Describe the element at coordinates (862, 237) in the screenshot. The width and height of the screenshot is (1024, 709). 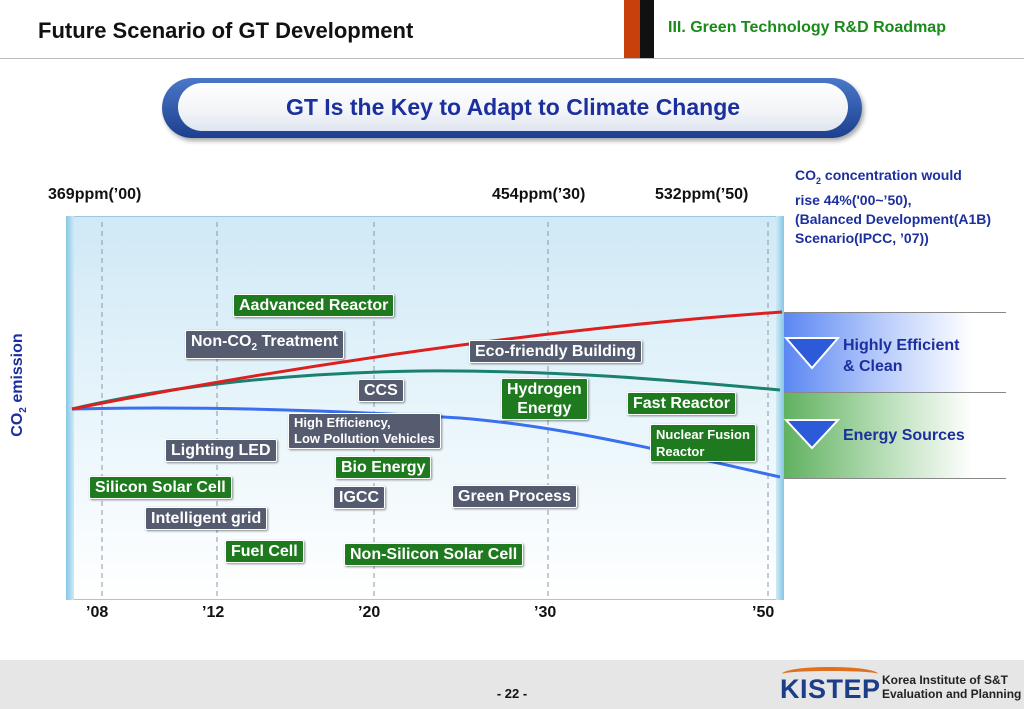
I see `note-line4: Scenario(IPCC, ’07))` at that location.